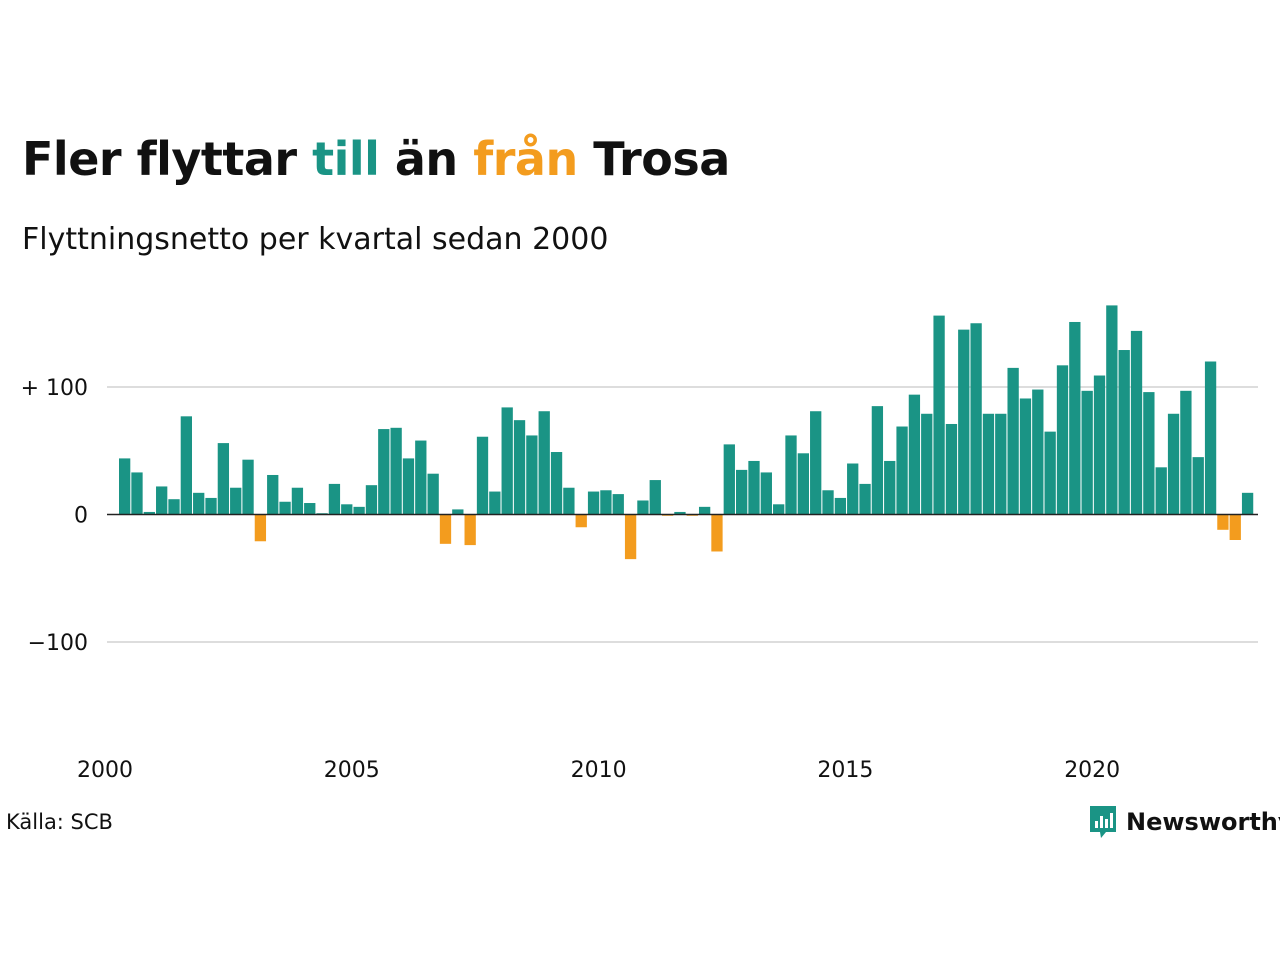  Describe the element at coordinates (81, 516) in the screenshot. I see `y-tick-label: 0` at that location.